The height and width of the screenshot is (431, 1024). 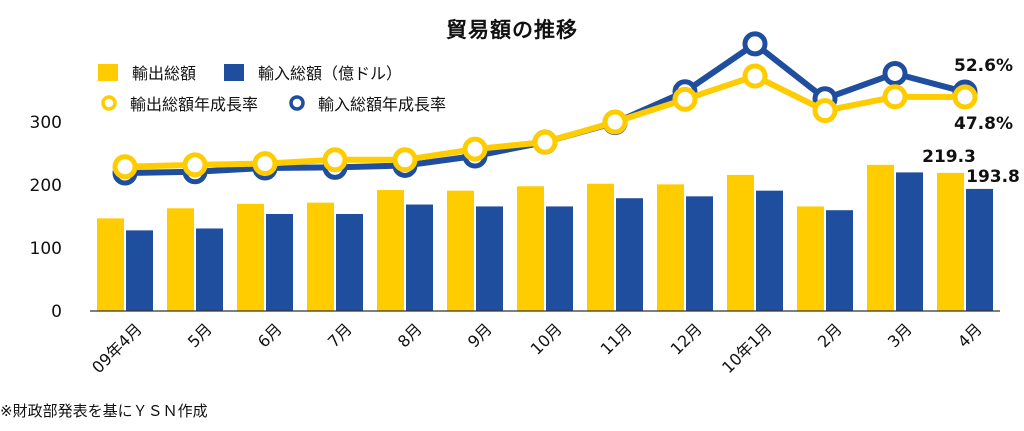 I want to click on x-tick-label: 6月, so click(x=270, y=335).